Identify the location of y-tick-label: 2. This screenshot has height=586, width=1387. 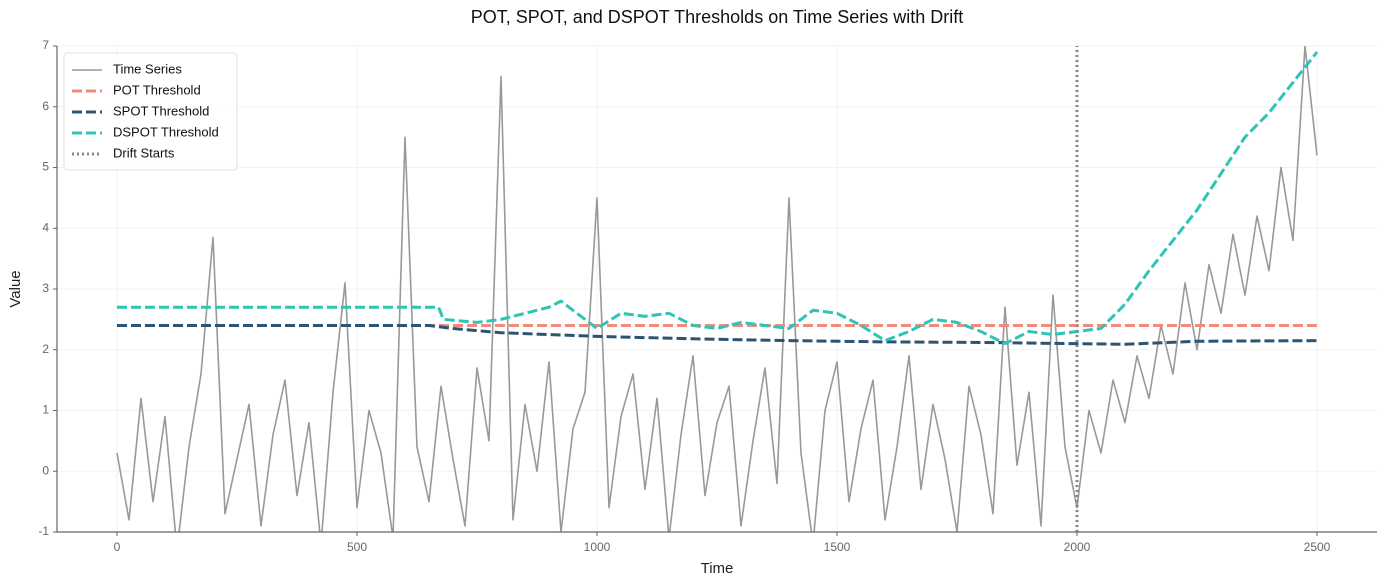
(45, 349).